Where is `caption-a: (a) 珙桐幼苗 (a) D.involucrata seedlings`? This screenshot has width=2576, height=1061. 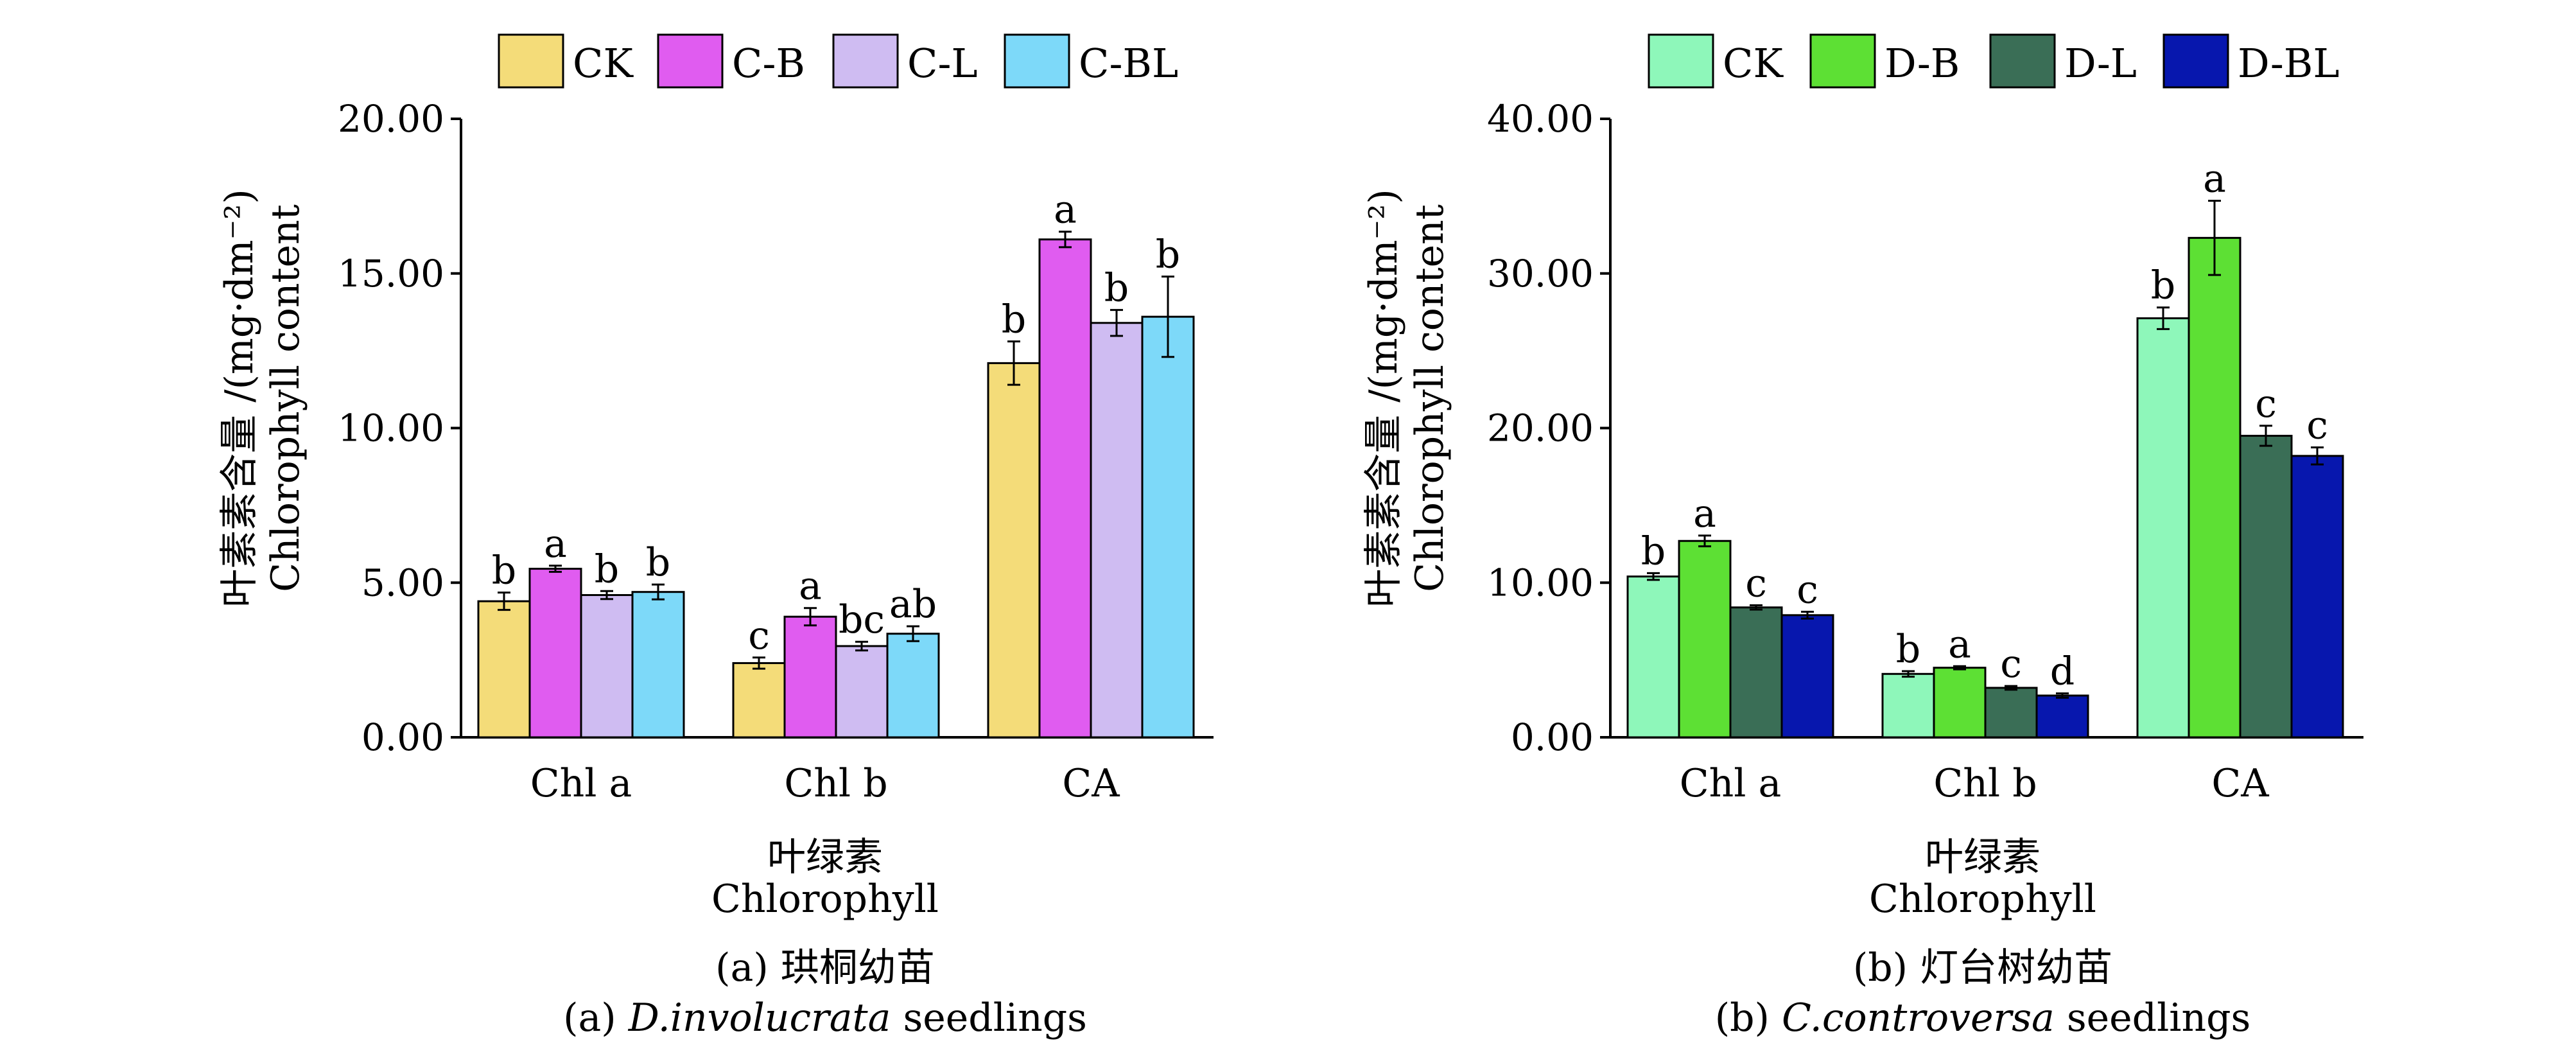 caption-a: (a) 珙桐幼苗 (a) D.involucrata seedlings is located at coordinates (825, 992).